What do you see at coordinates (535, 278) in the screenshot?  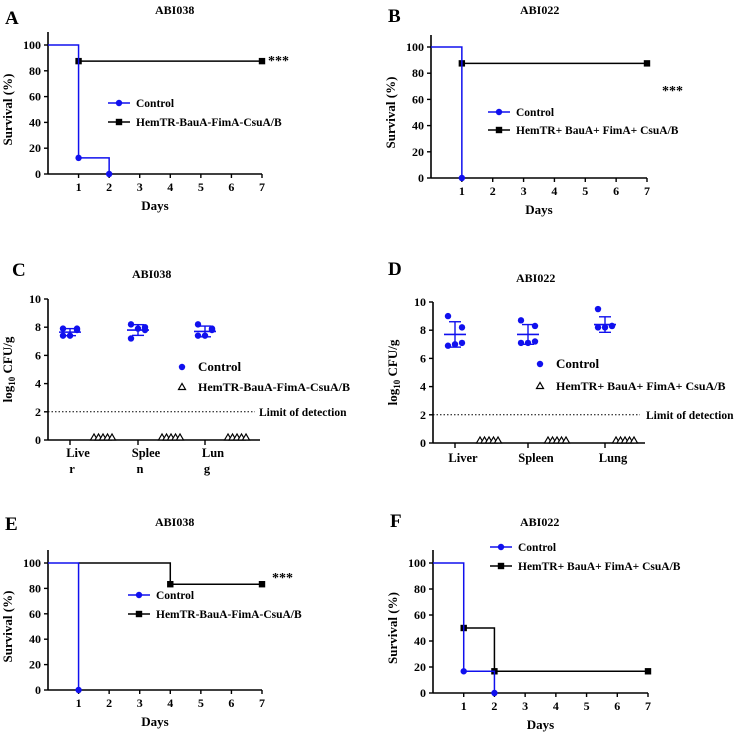 I see `chart-title: ABI022` at bounding box center [535, 278].